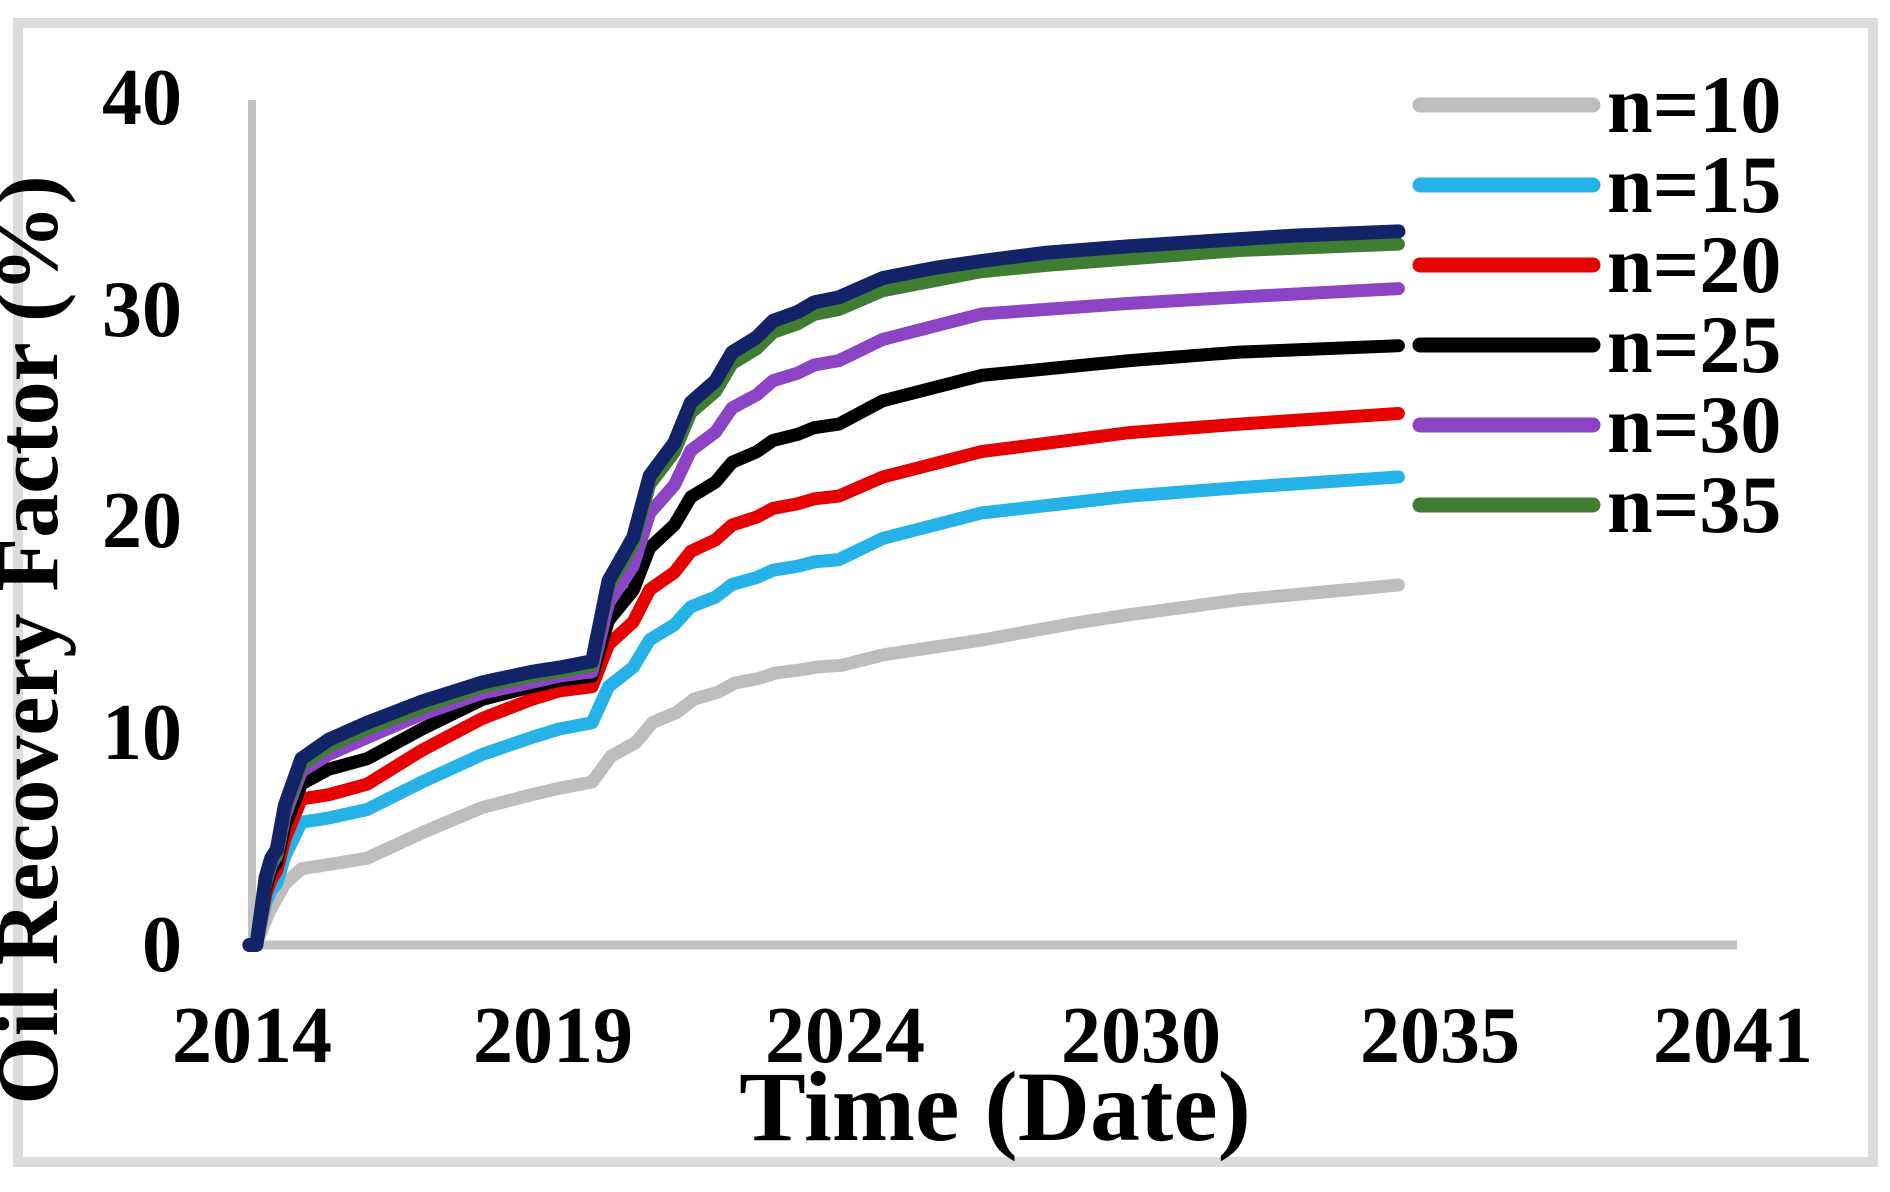 Image resolution: width=1890 pixels, height=1192 pixels. What do you see at coordinates (1694, 424) in the screenshot?
I see `legend-label-n30: n=30` at bounding box center [1694, 424].